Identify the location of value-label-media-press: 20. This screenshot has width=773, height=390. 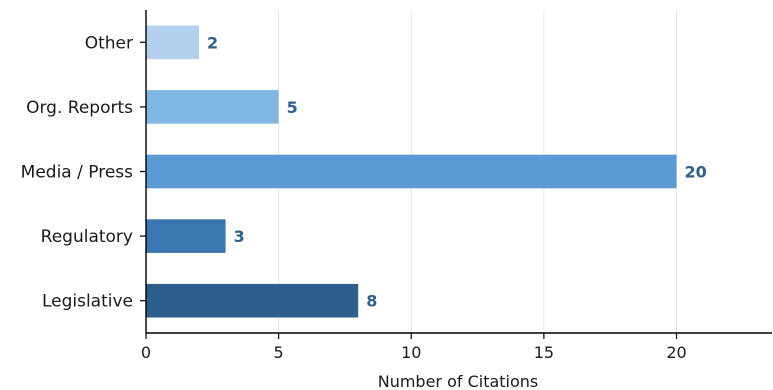
(696, 172).